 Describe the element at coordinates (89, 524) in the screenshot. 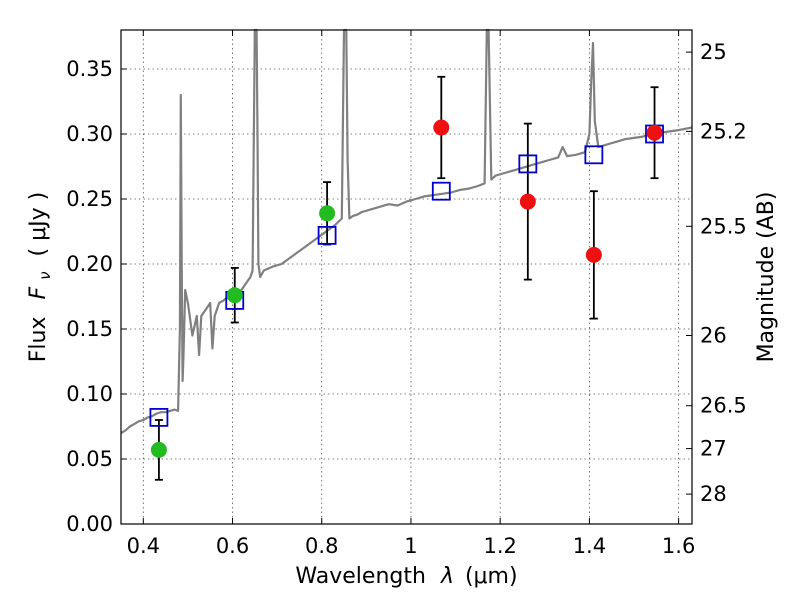

I see `y-tick-label: 0.00` at that location.